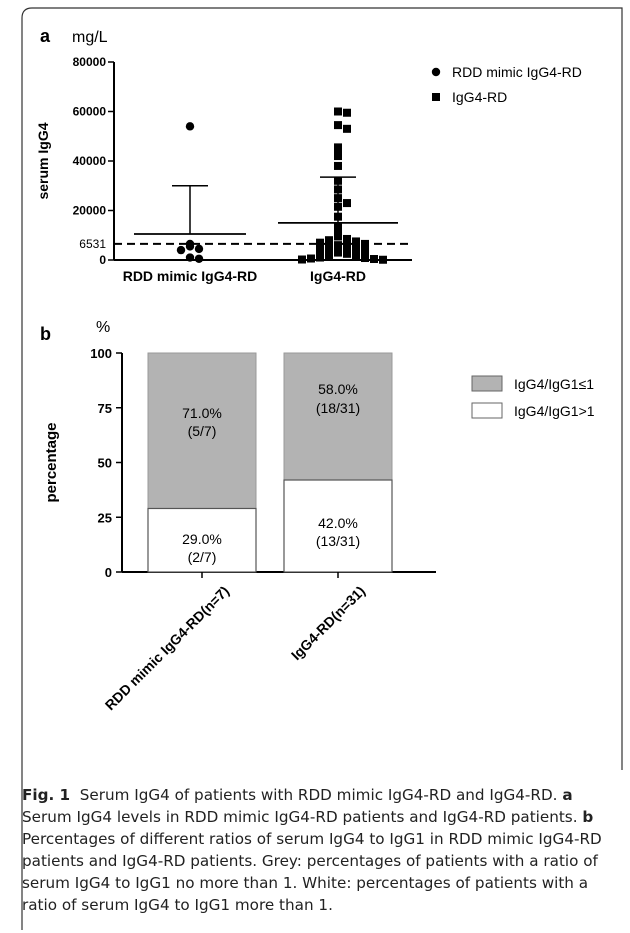  I want to click on panel-b-ytick-label: 100, so click(101, 353).